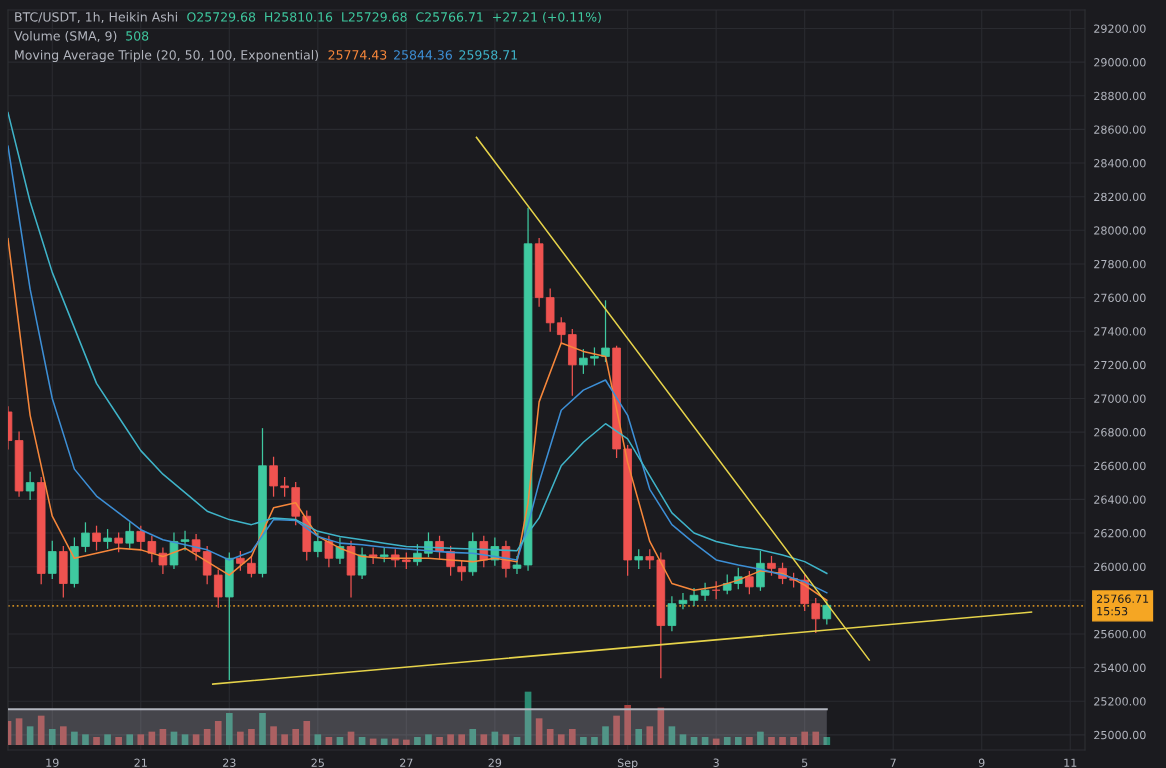  Describe the element at coordinates (1120, 62) in the screenshot. I see `y-tick-label: 29000.00` at that location.